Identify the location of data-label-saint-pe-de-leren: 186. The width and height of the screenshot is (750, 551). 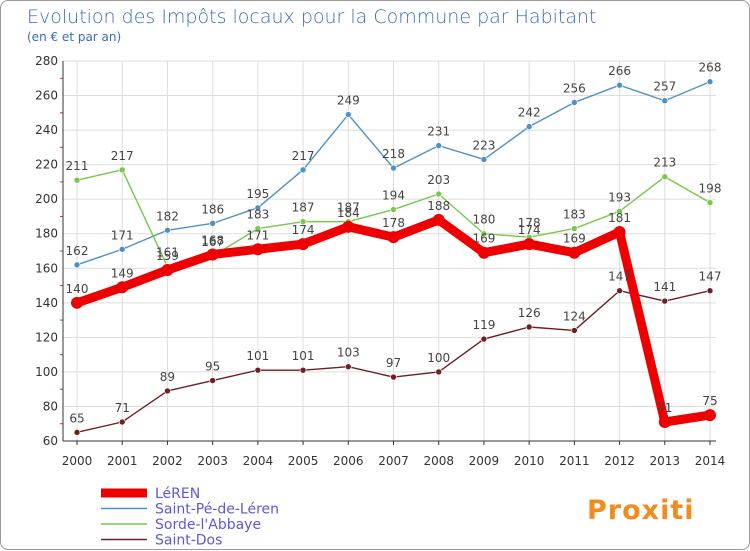
(212, 209).